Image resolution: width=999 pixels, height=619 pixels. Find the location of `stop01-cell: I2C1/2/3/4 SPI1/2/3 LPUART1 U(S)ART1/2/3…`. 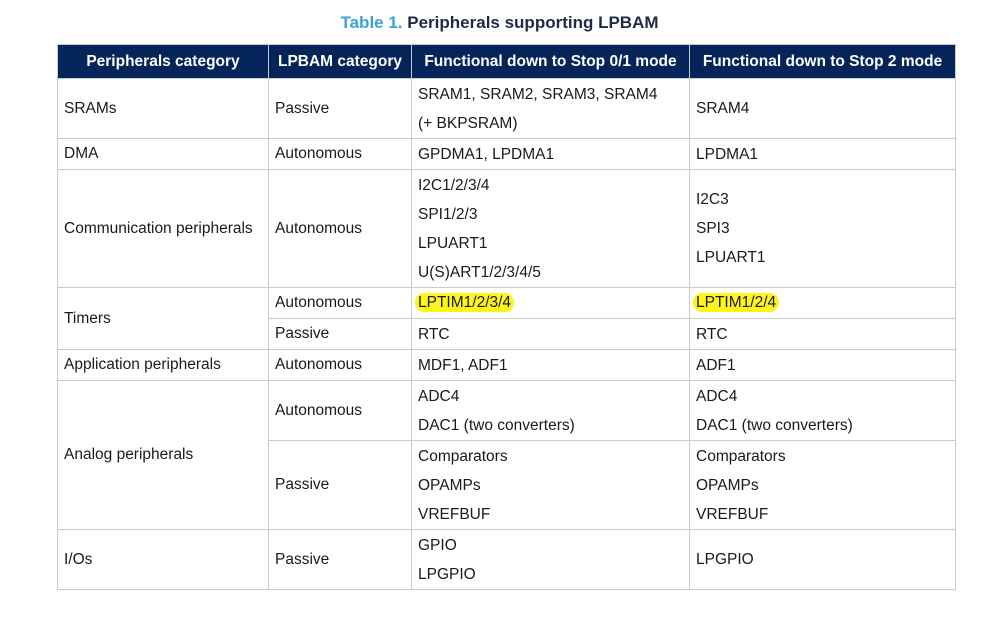

stop01-cell: I2C1/2/3/4 SPI1/2/3 LPUART1 U(S)ART1/2/3… is located at coordinates (550, 228).